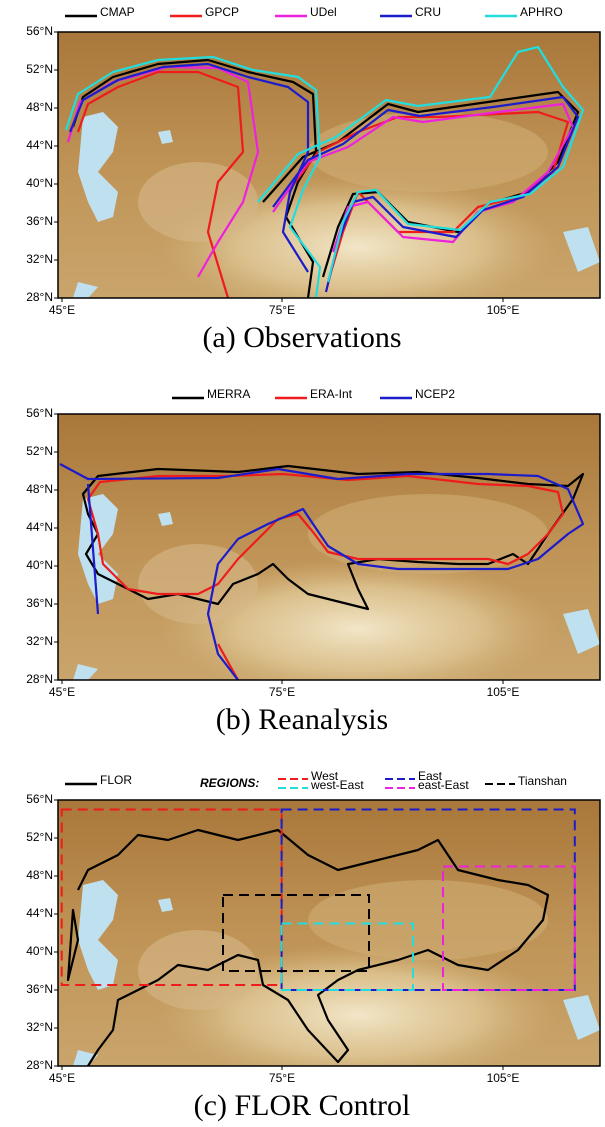 This screenshot has width=605, height=1127. Describe the element at coordinates (541, 12) in the screenshot. I see `legend-label: APHRO` at that location.